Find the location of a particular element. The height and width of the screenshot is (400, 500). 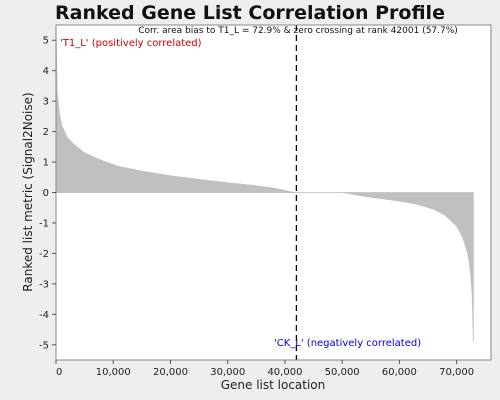

x-tick-label: 30,000 is located at coordinates (227, 372).